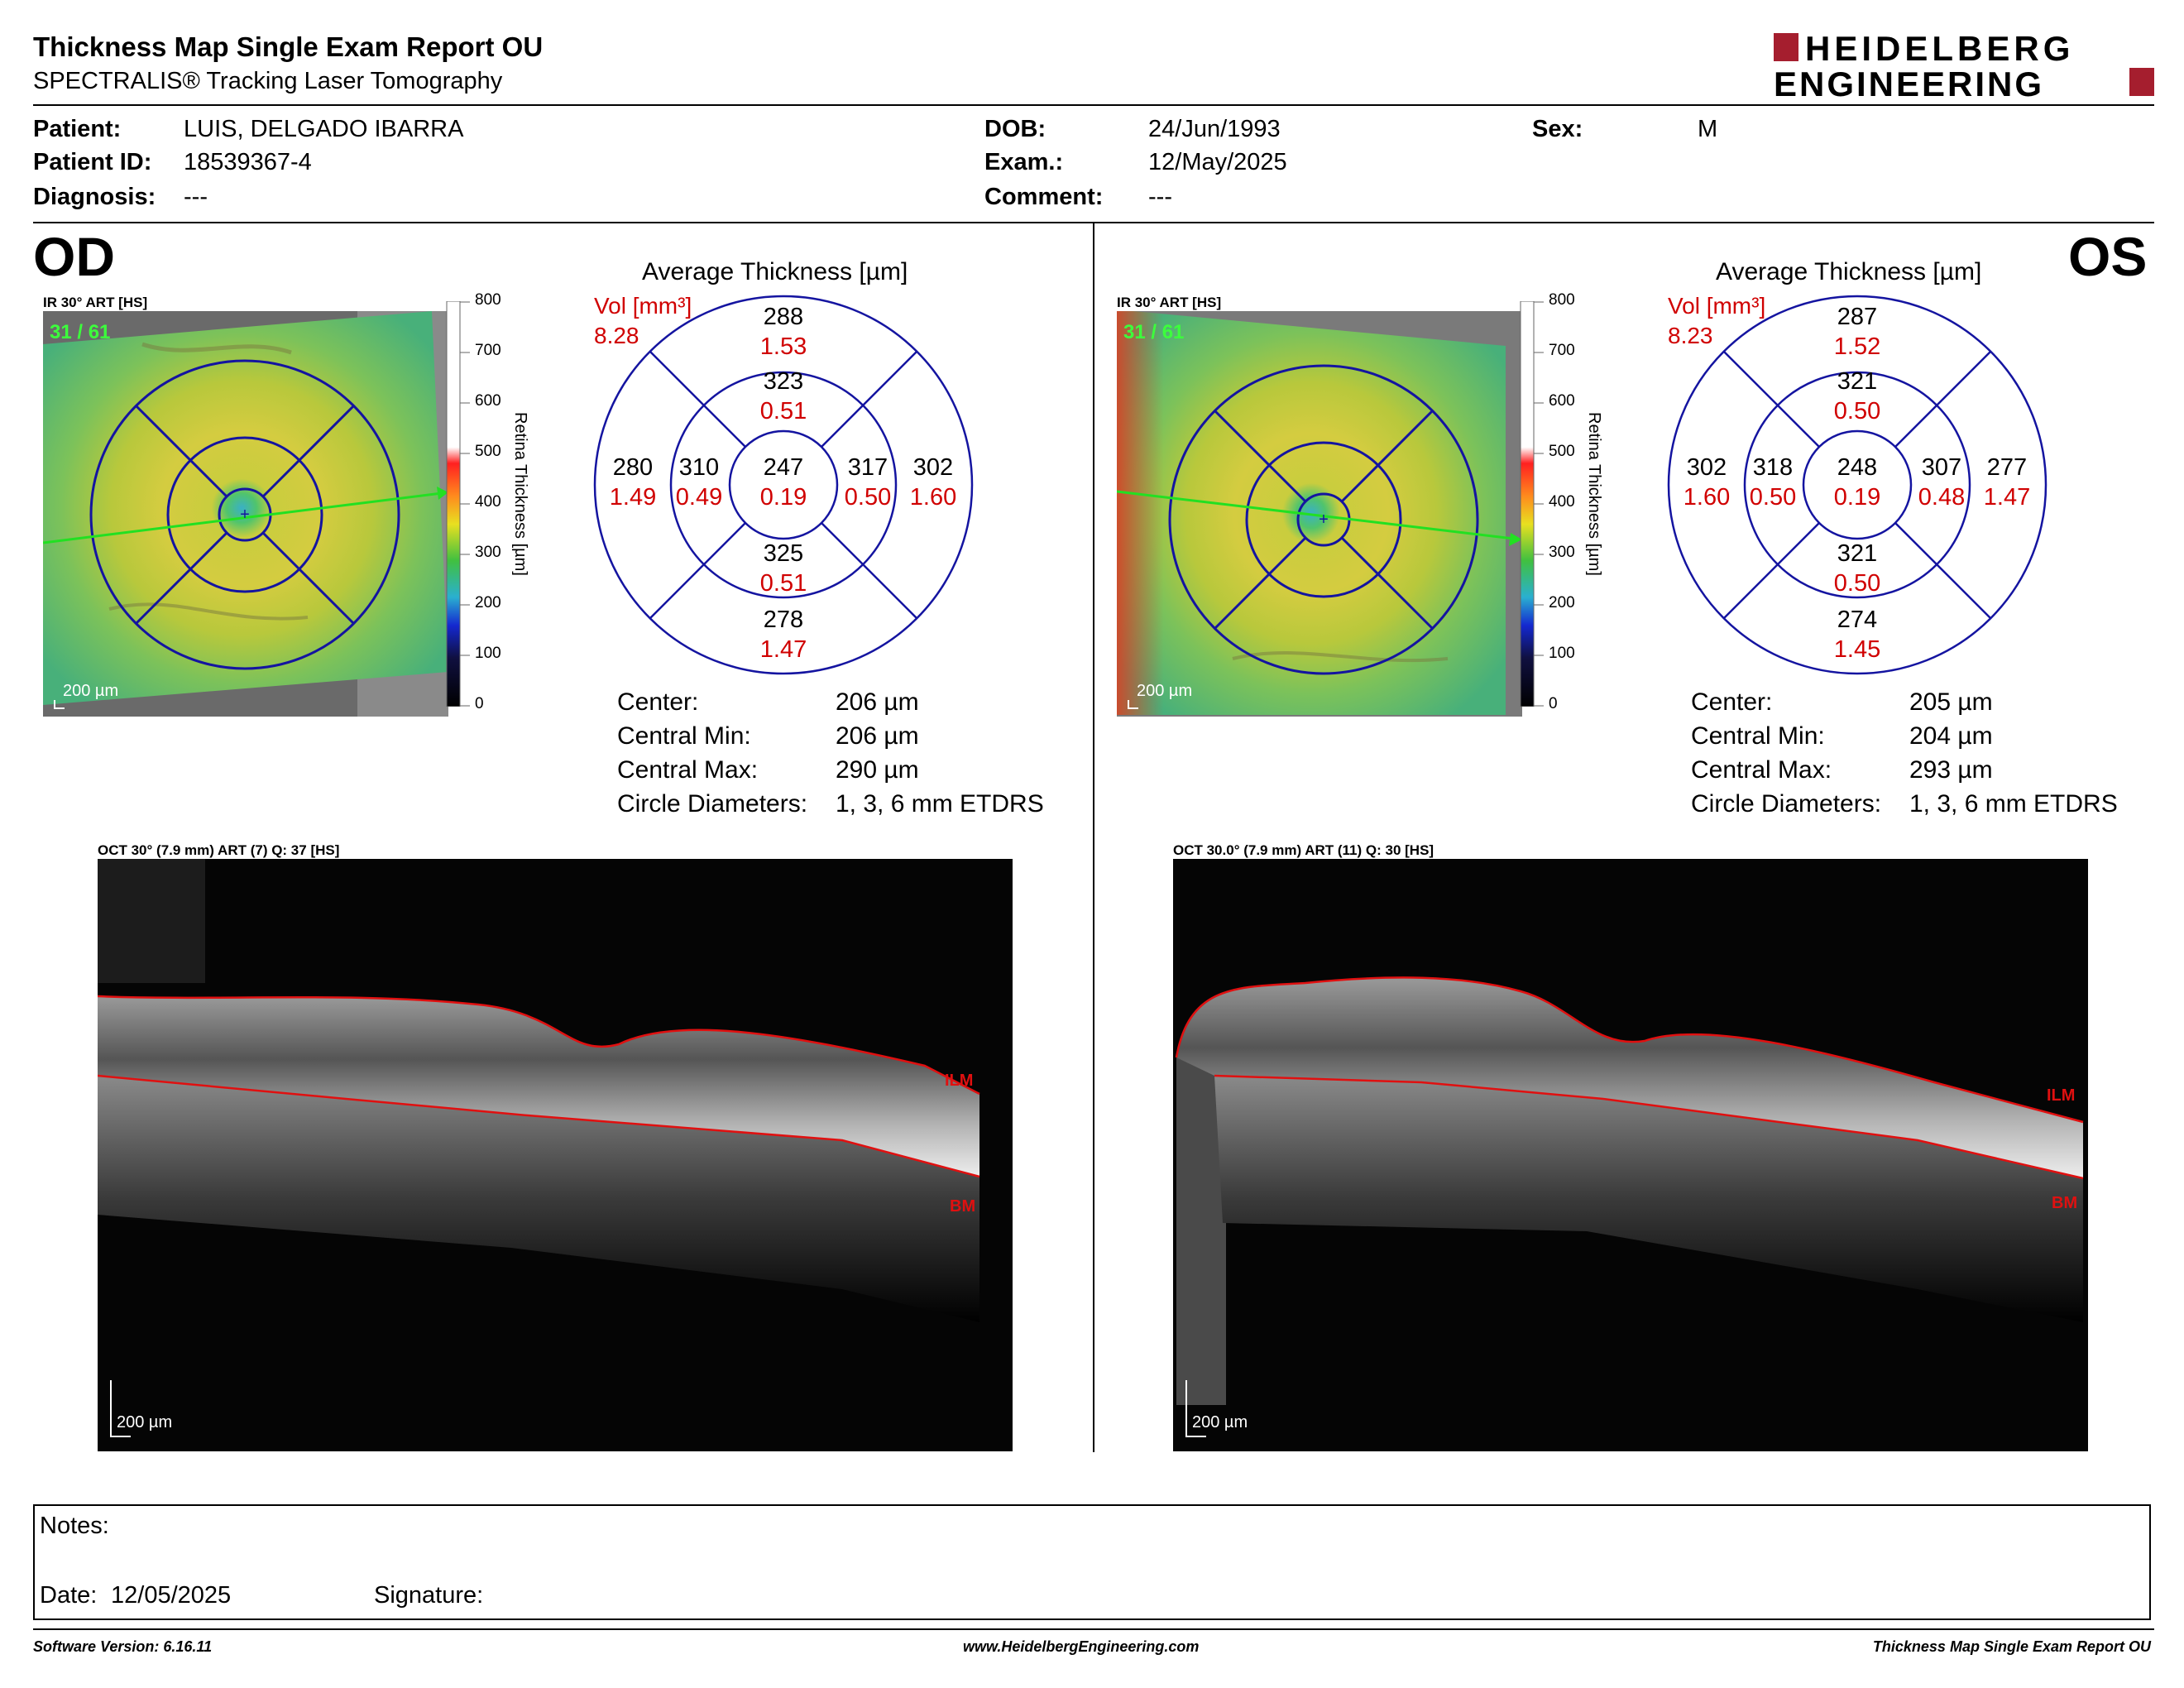 This screenshot has height=1688, width=2184. Describe the element at coordinates (1708, 129) in the screenshot. I see `sex-value: M` at that location.